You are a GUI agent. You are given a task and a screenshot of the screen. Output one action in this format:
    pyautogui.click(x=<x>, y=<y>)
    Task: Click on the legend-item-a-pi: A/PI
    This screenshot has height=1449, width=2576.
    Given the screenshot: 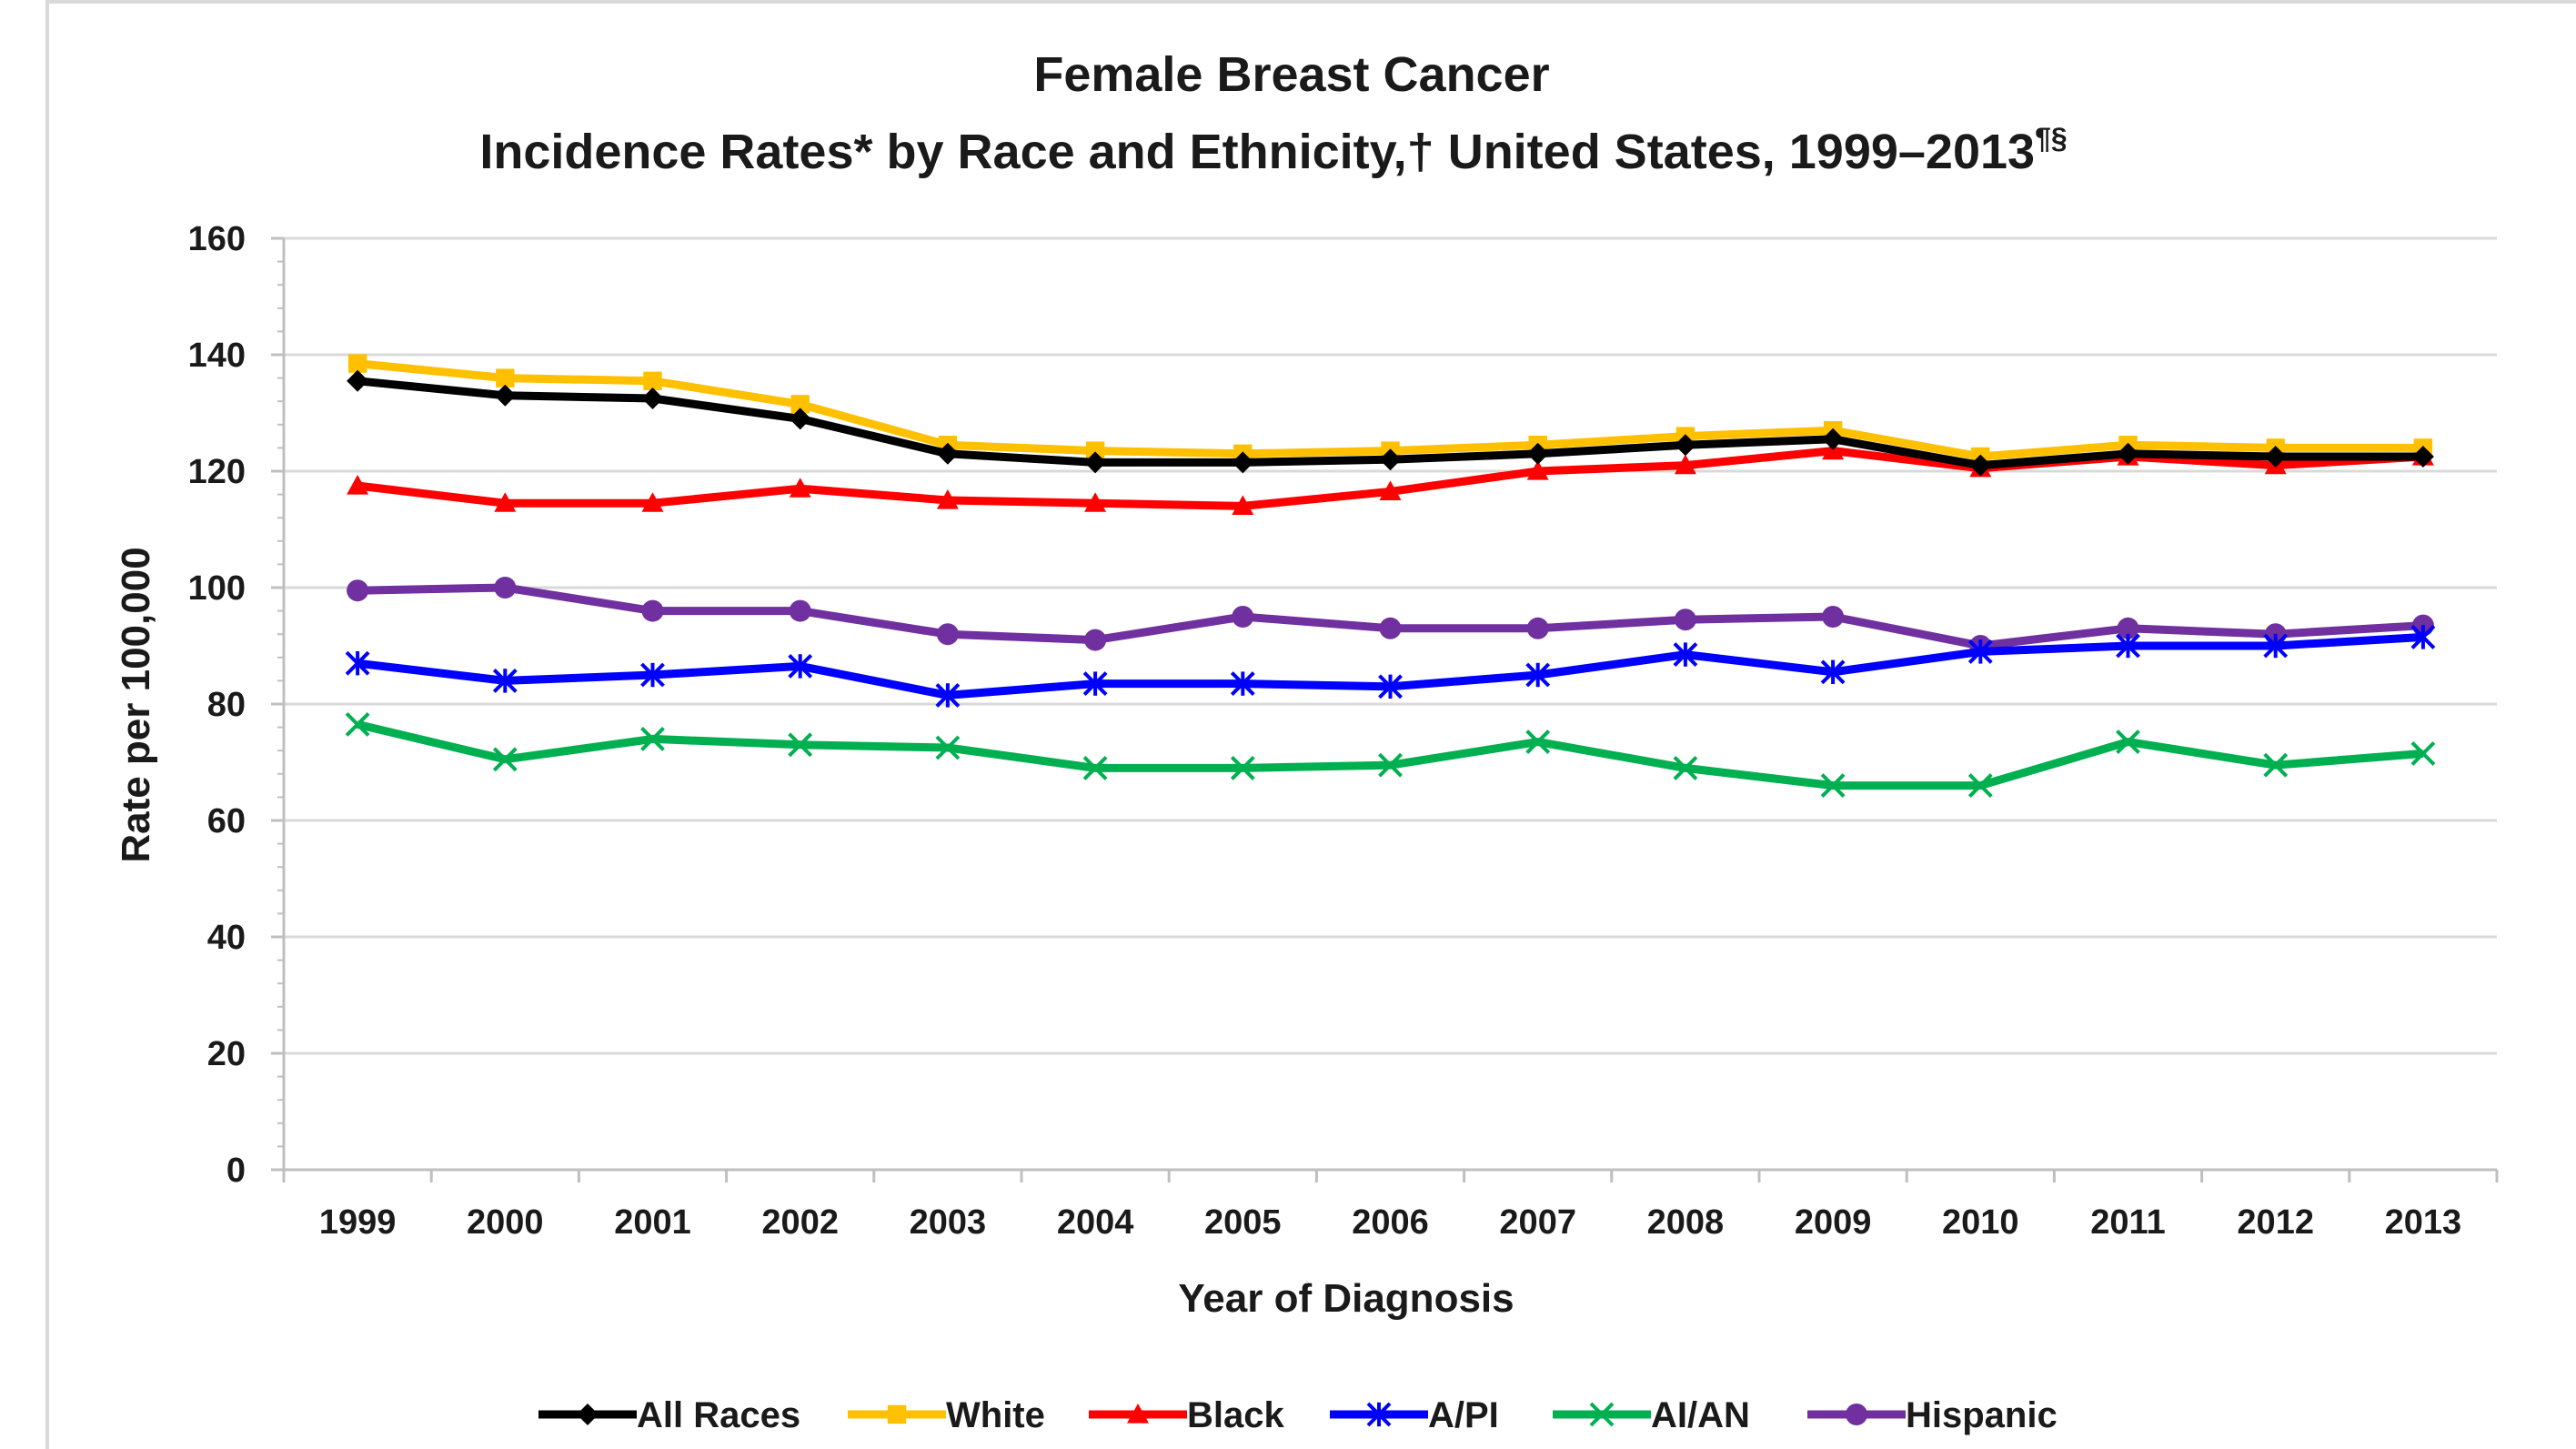 What is the action you would take?
    pyautogui.click(x=1414, y=1415)
    